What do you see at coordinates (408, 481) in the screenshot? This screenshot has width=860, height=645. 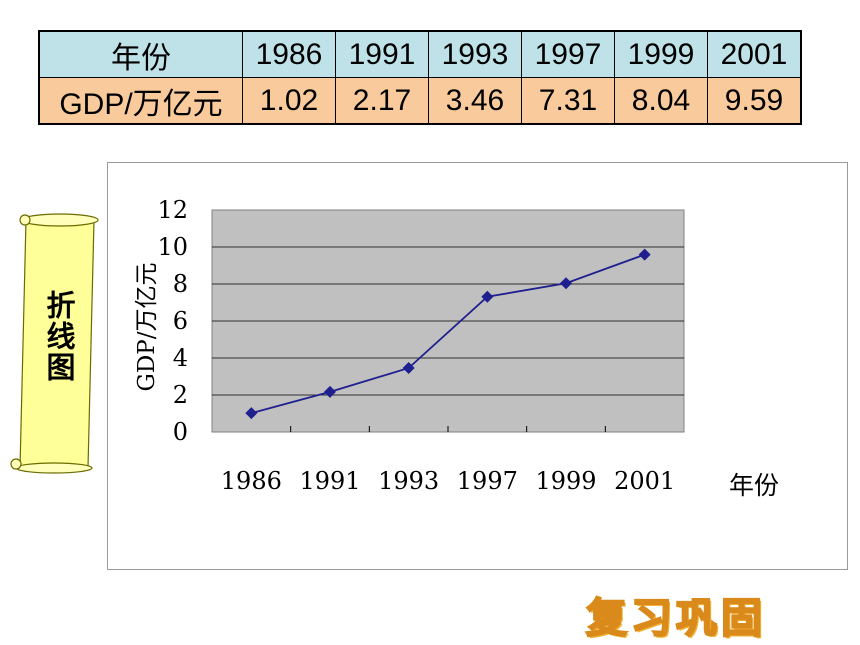 I see `x-tick-label: 1993` at bounding box center [408, 481].